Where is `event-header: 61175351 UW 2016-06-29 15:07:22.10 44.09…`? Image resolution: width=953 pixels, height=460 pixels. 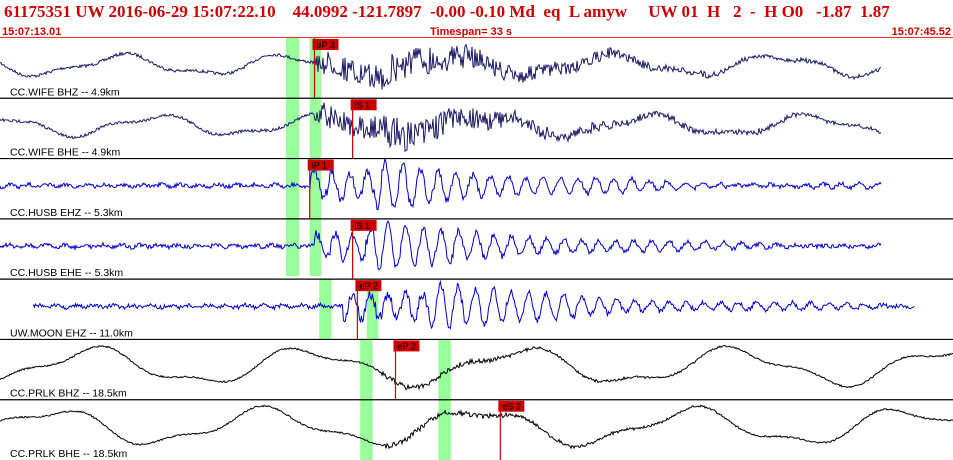 event-header: 61175351 UW 2016-06-29 15:07:22.10 44.09… is located at coordinates (476, 19).